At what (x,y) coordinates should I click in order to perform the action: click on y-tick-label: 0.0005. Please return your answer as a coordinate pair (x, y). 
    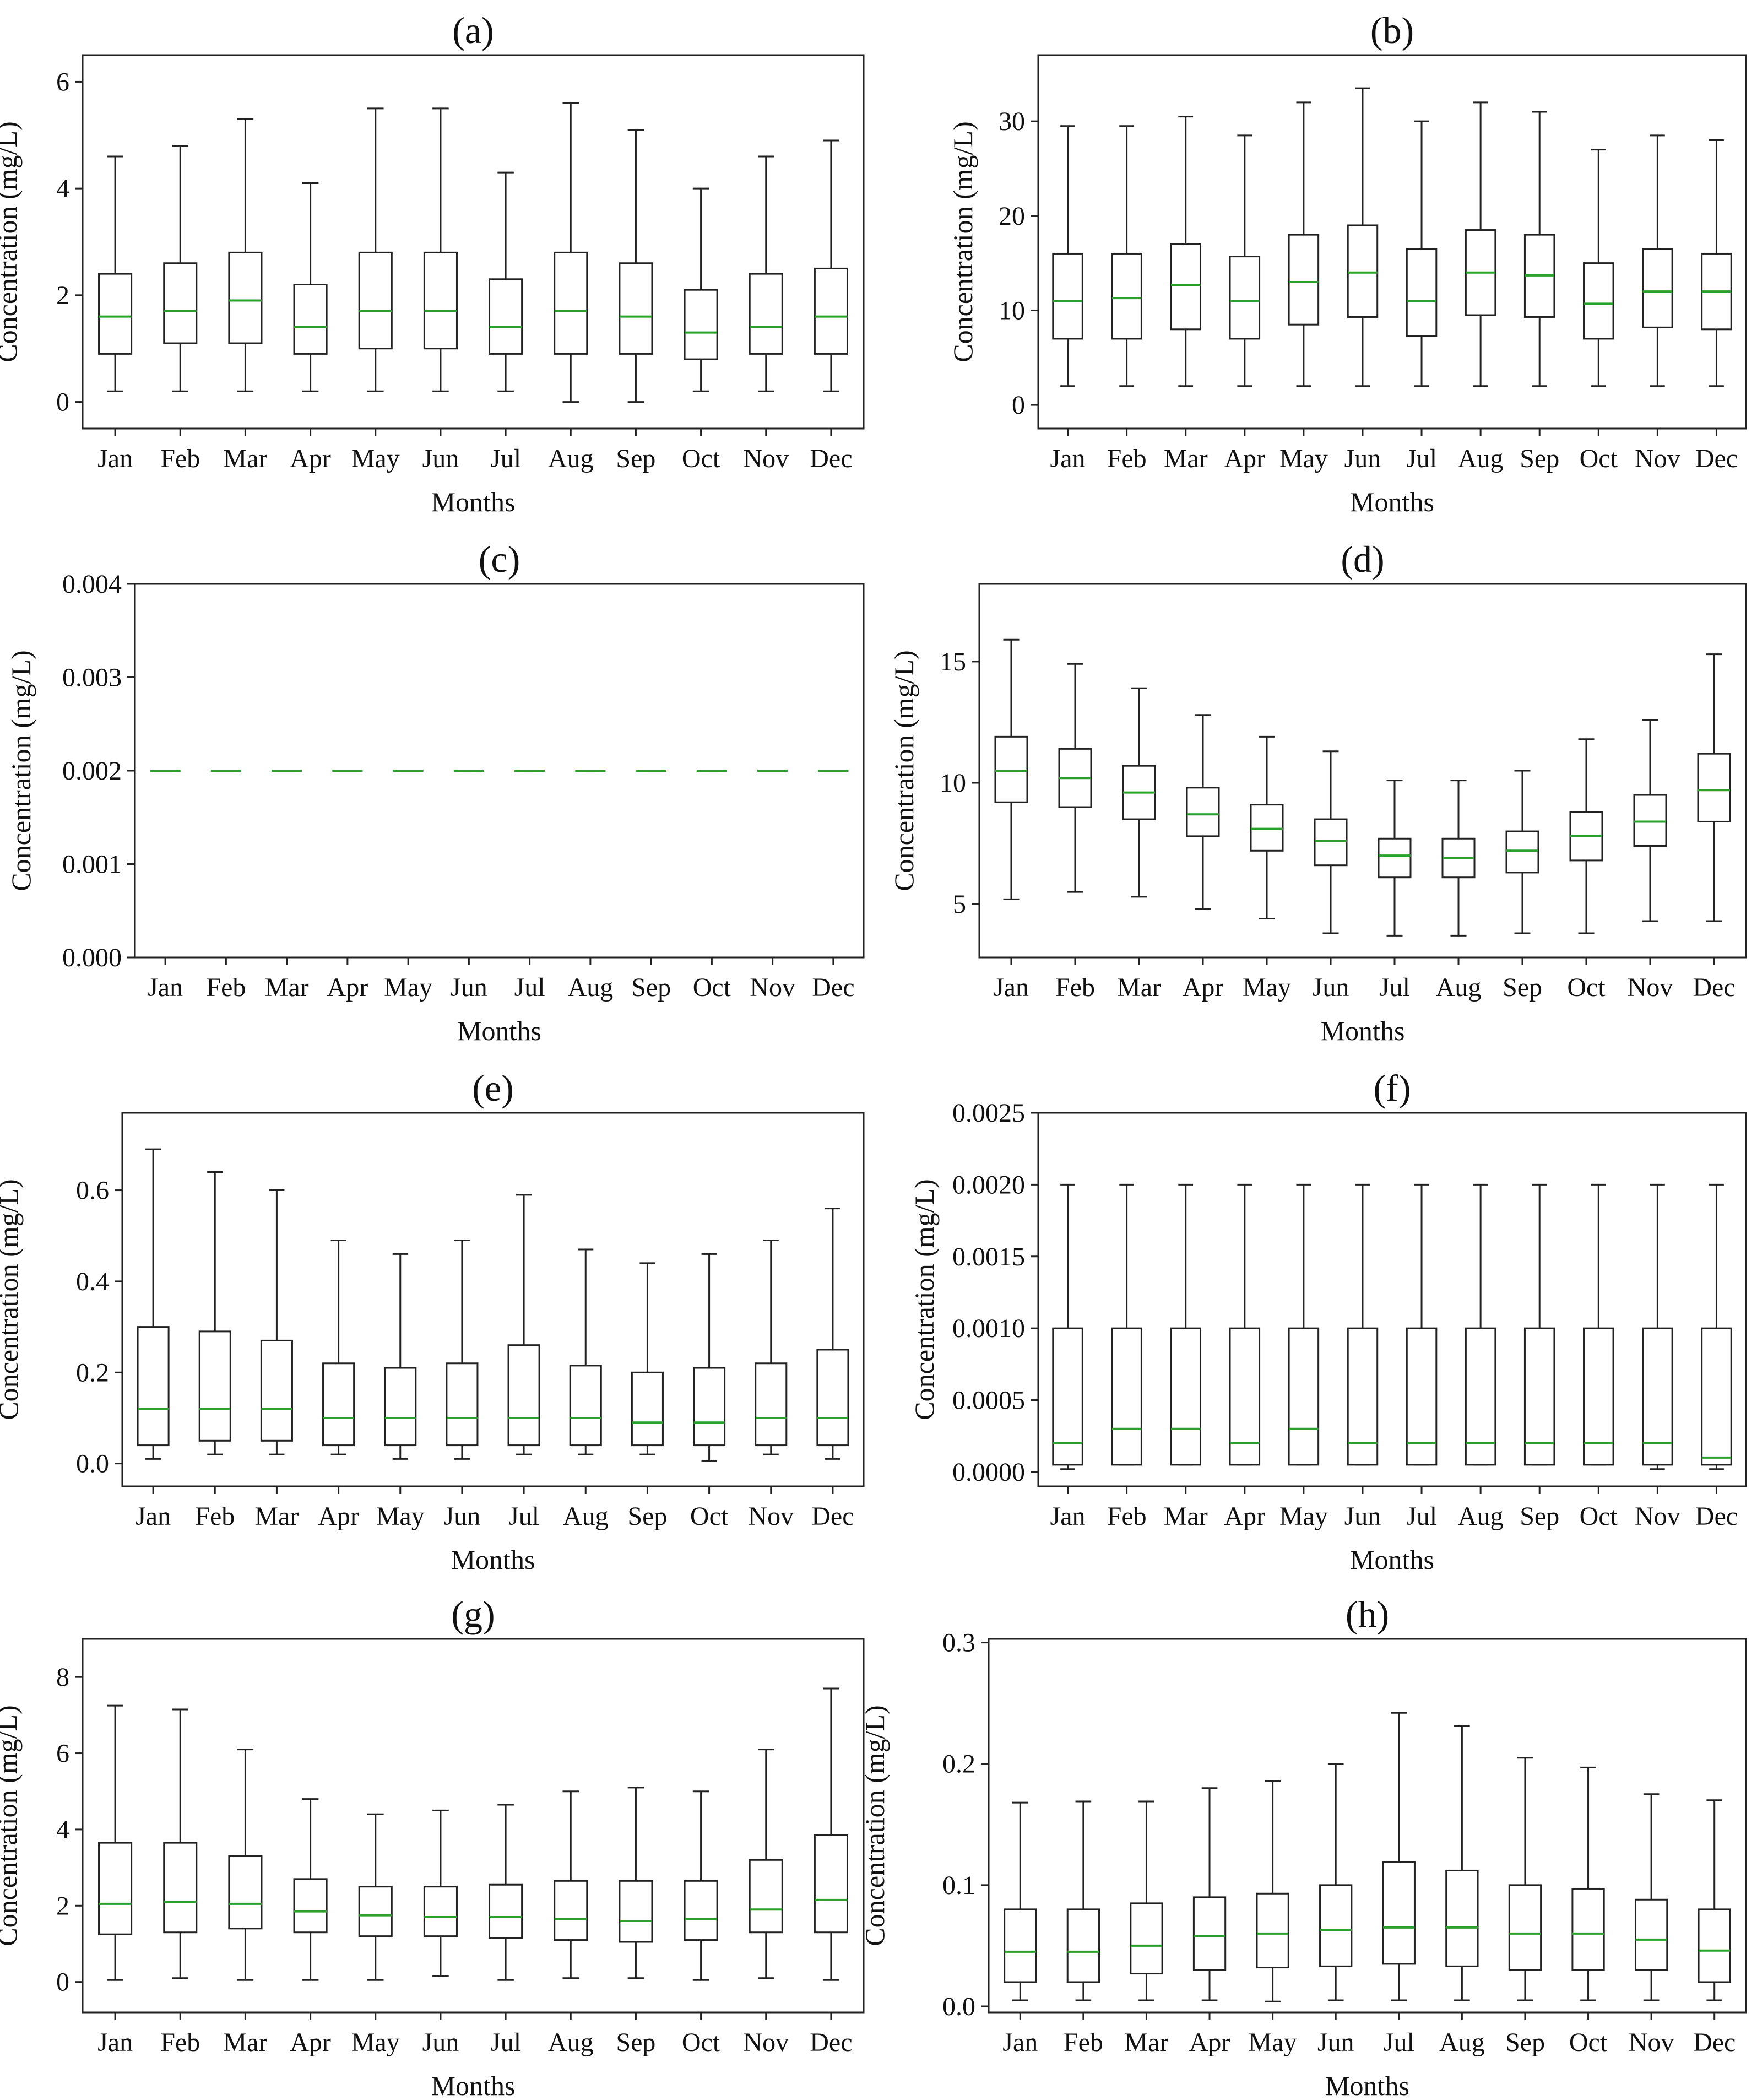
    Looking at the image, I should click on (988, 1400).